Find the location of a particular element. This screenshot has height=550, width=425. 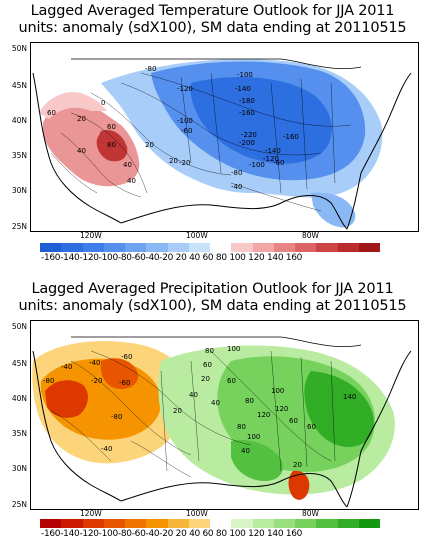

temp-lat-35n: 35N is located at coordinates (19, 155).